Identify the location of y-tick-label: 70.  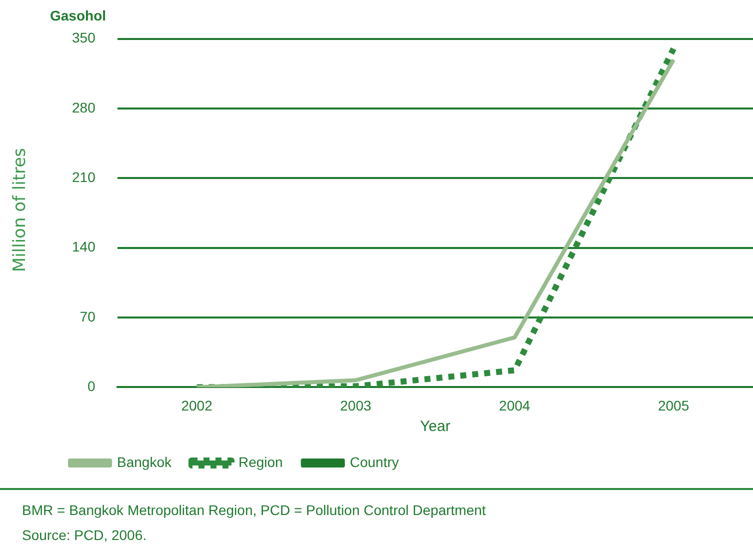
(88, 316).